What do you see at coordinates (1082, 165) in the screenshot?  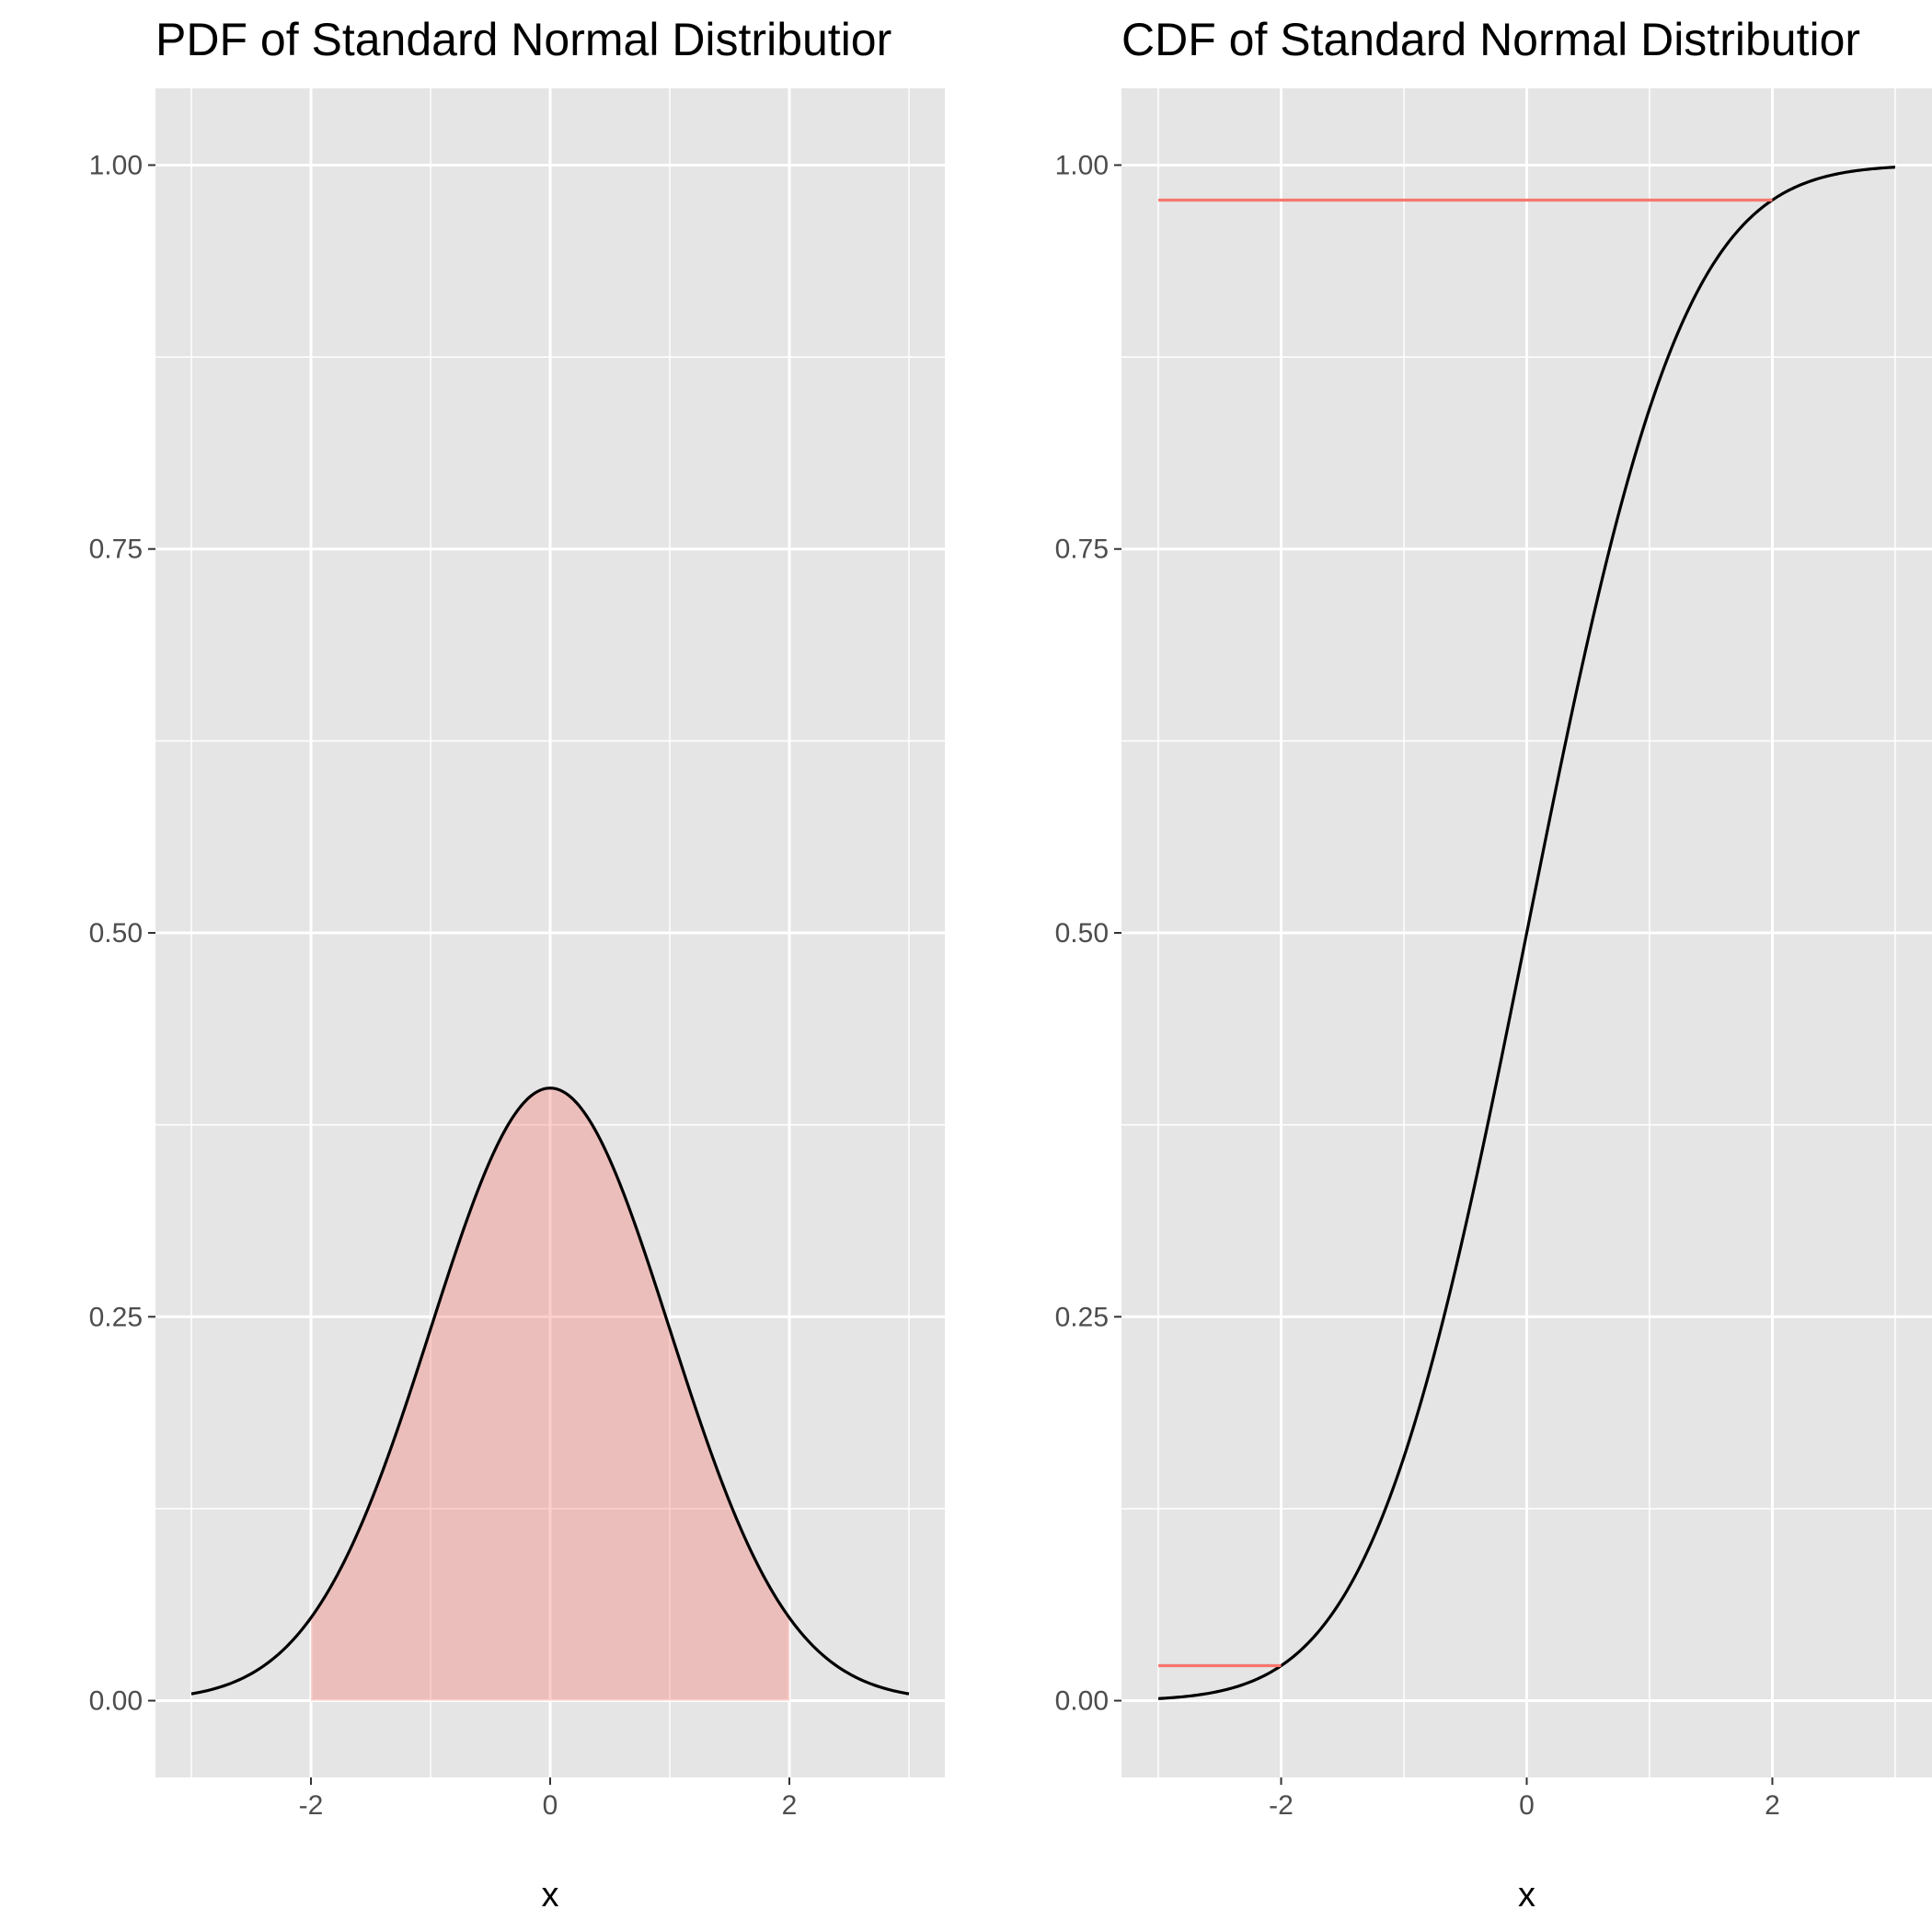 I see `cdf-y-tick-label: 1.00` at bounding box center [1082, 165].